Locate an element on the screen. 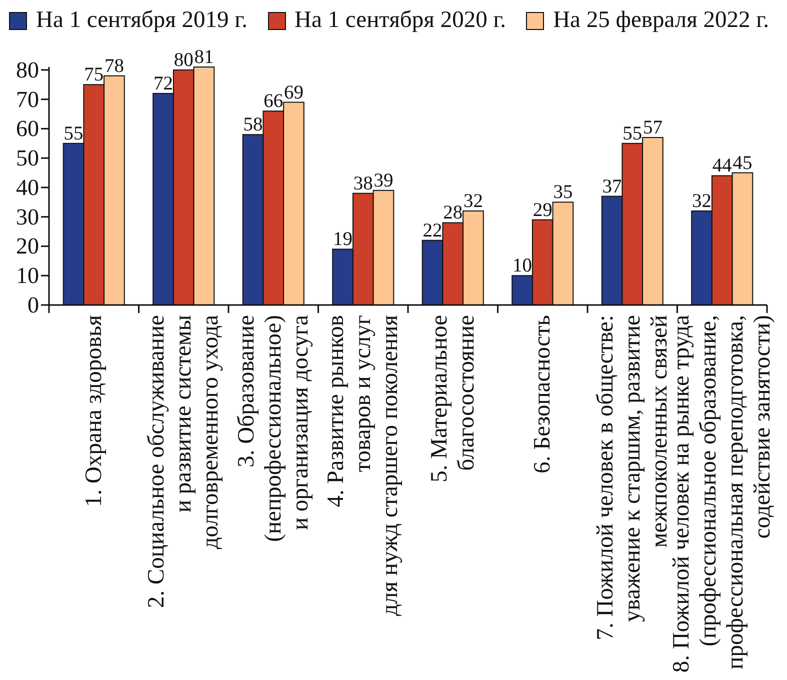  data-label: 45 is located at coordinates (742, 163).